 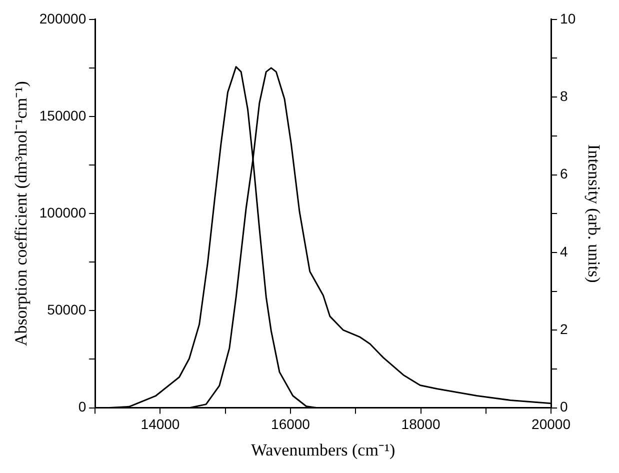 What do you see at coordinates (323, 450) in the screenshot?
I see `x-axis-title: Wavenumbers (cm⁻¹)` at bounding box center [323, 450].